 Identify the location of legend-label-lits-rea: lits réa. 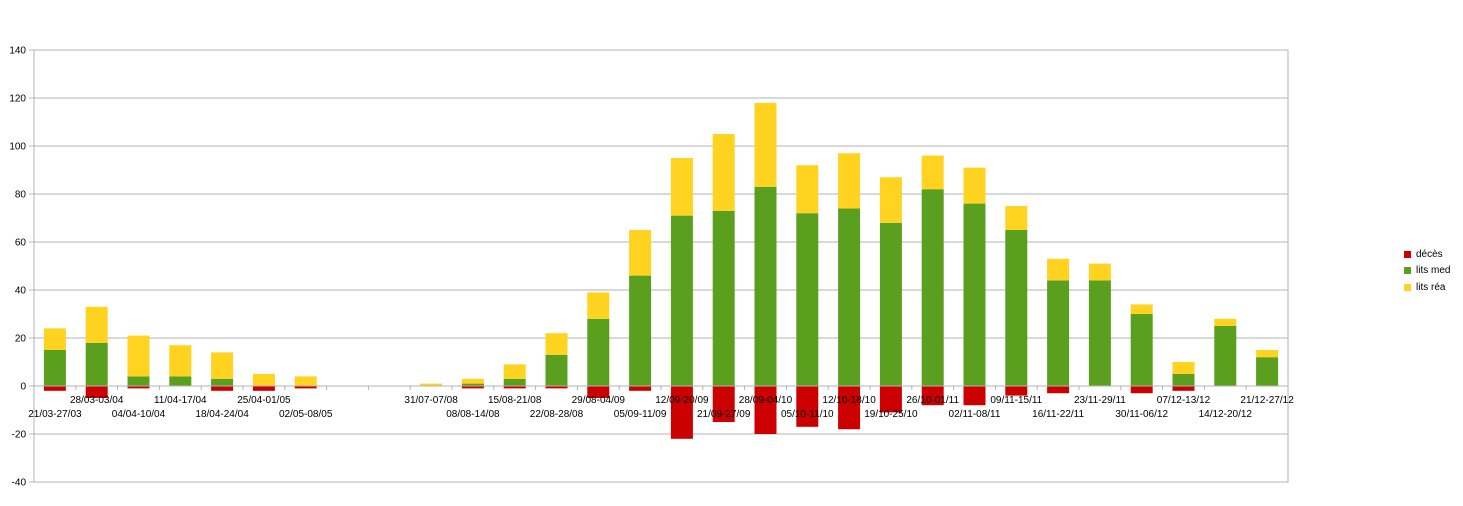
(1431, 287).